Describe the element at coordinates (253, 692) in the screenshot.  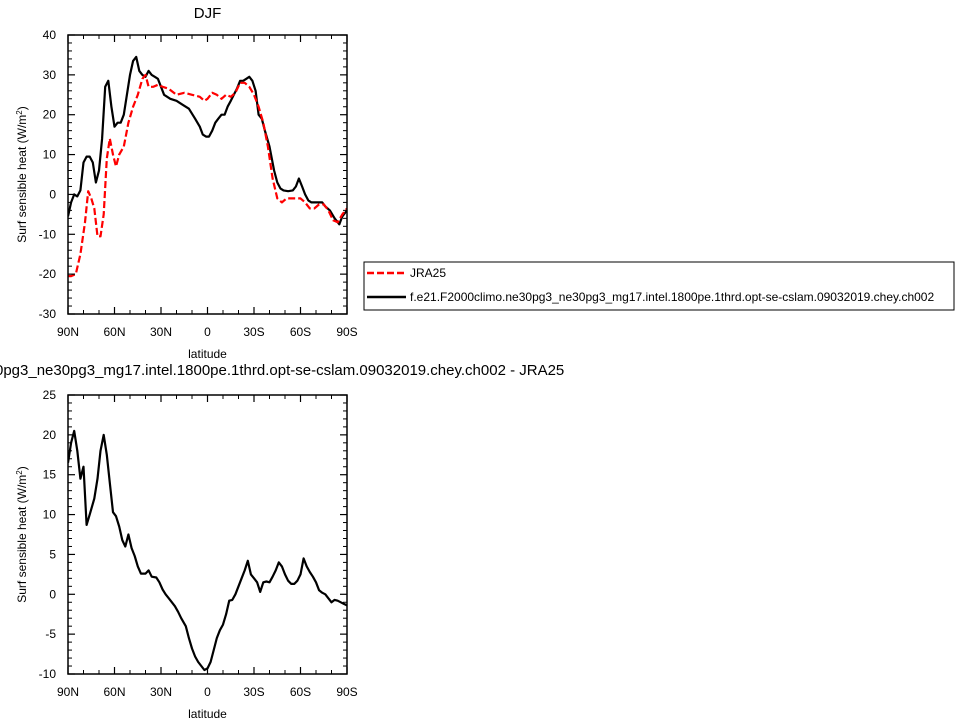
I see `bottom-x-tick-label: 30S` at that location.